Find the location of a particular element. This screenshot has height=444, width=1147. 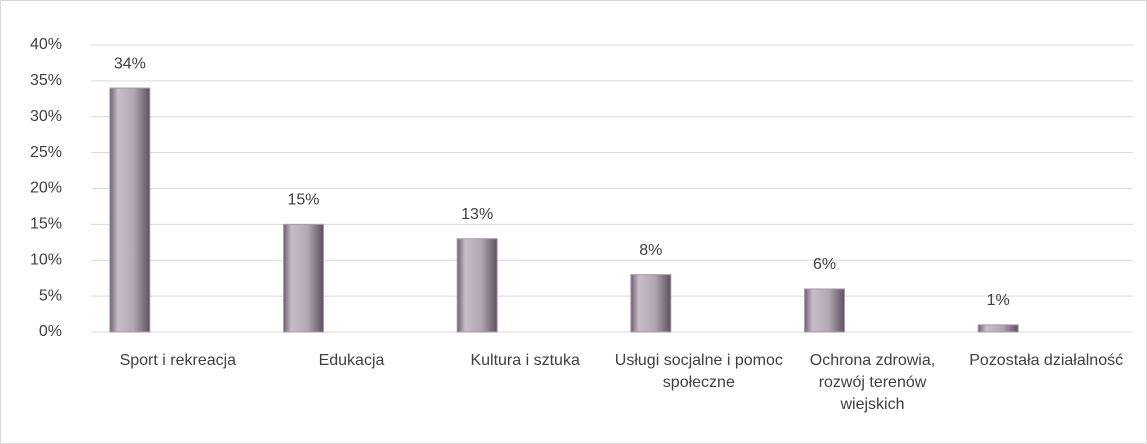

y-tick-label: 15% is located at coordinates (46, 224).